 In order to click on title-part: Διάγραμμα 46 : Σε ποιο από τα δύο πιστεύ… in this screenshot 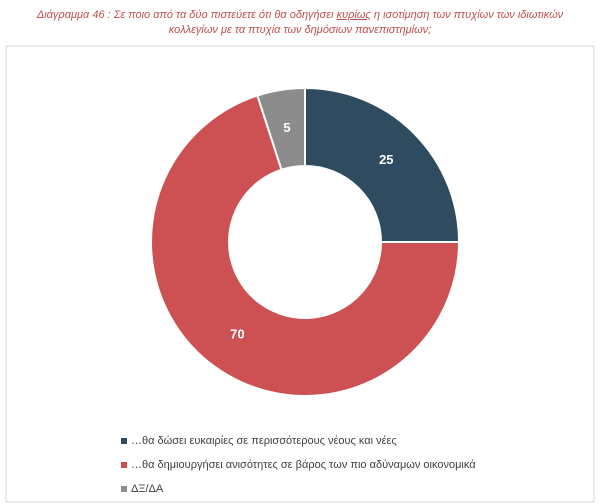, I will do `click(186, 15)`.